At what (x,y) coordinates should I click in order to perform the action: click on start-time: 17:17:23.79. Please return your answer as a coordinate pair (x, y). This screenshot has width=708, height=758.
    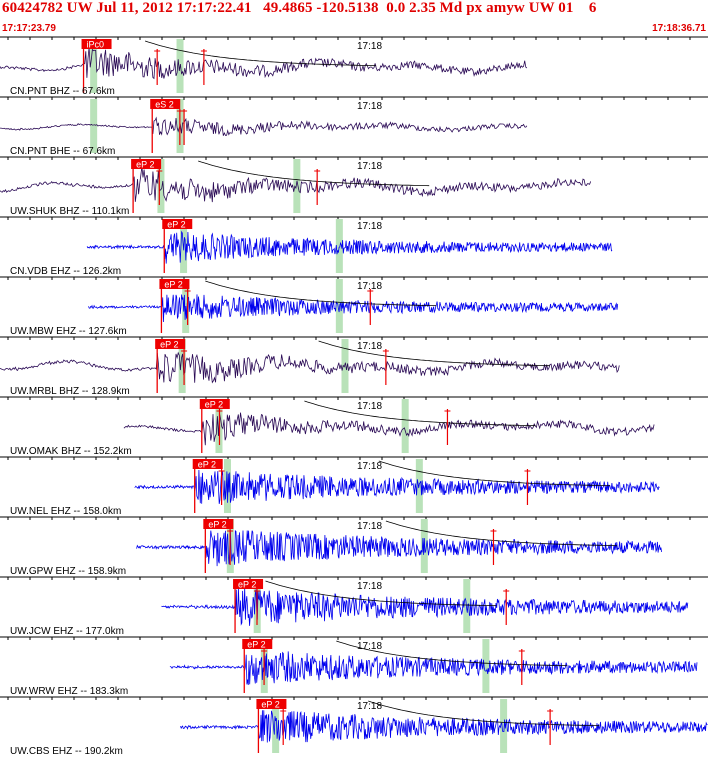
    Looking at the image, I should click on (29, 28).